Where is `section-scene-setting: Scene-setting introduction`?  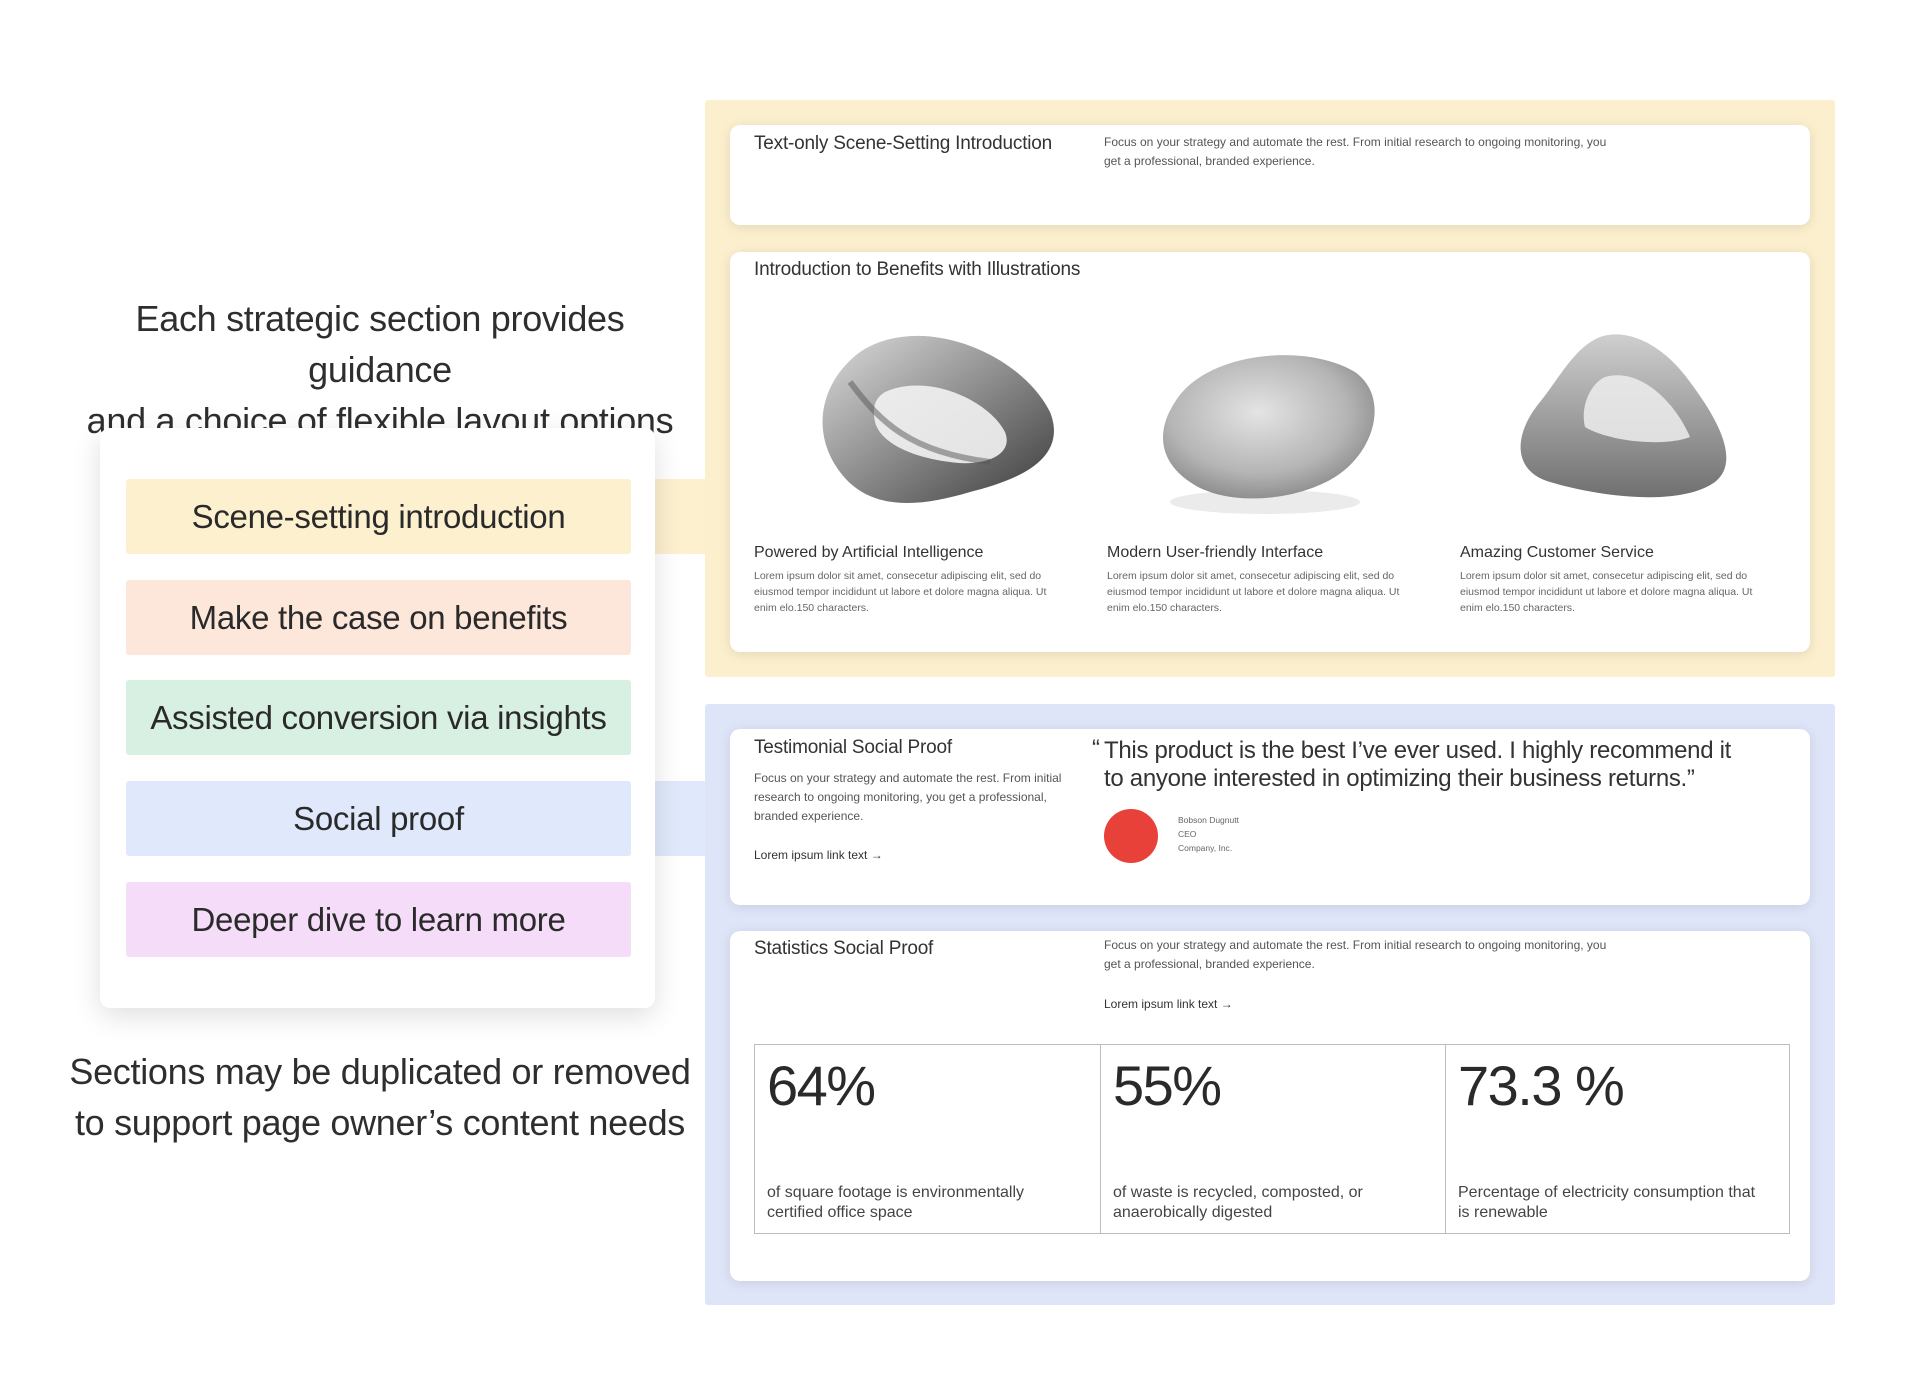 section-scene-setting: Scene-setting introduction is located at coordinates (378, 516).